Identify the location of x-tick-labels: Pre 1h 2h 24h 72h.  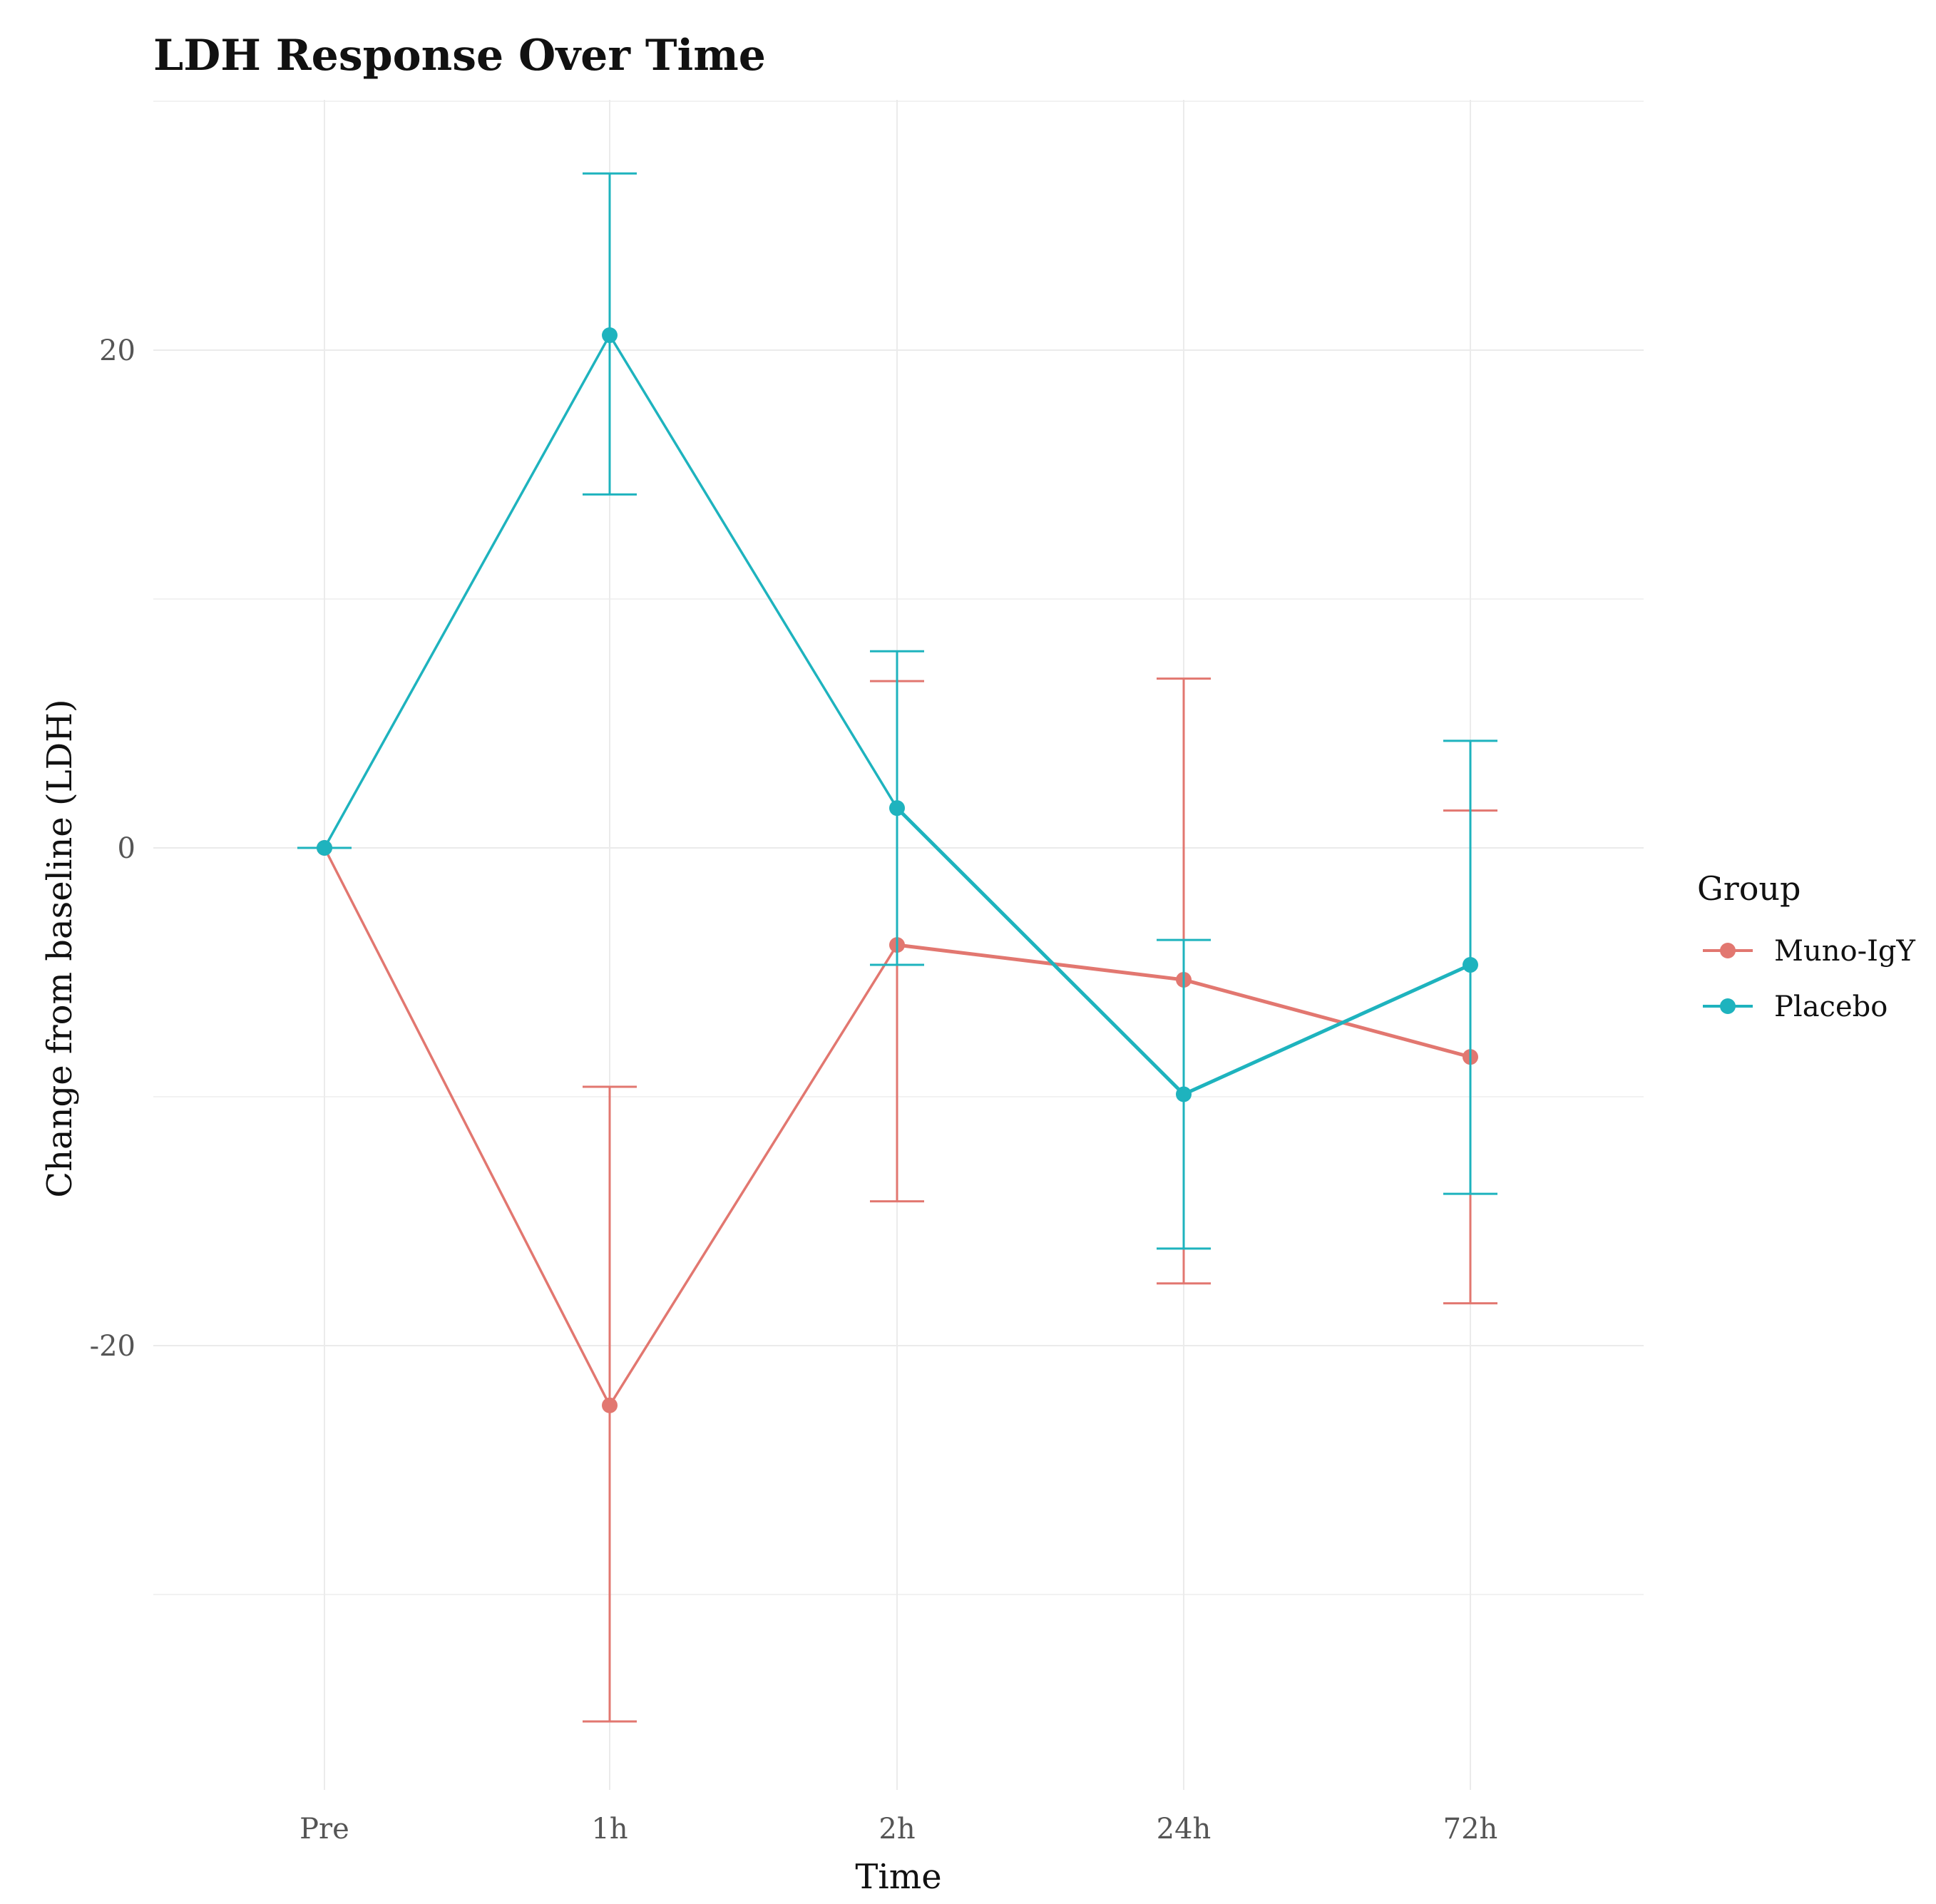
(898, 1829).